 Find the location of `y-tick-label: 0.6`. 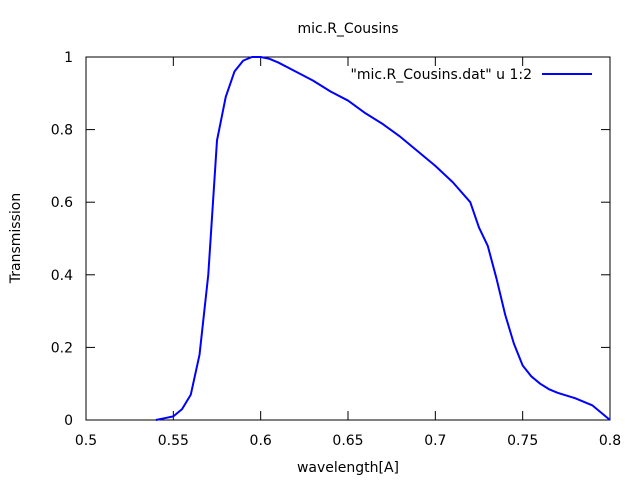

y-tick-label: 0.6 is located at coordinates (62, 203).